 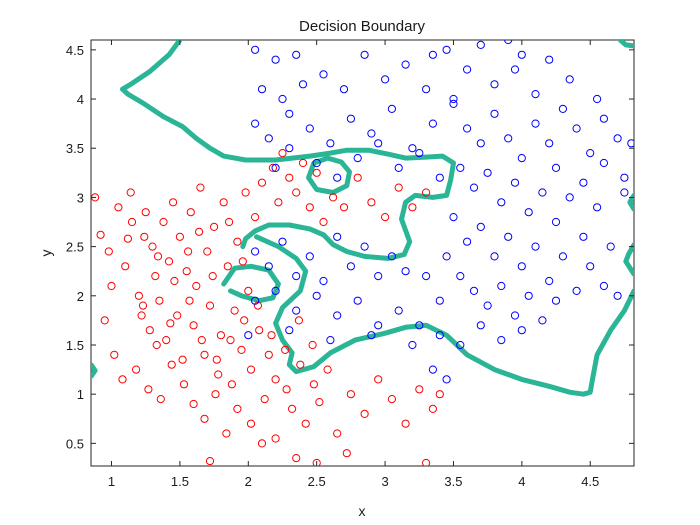 What do you see at coordinates (75, 50) in the screenshot?
I see `y-tick-label: 4.5` at bounding box center [75, 50].